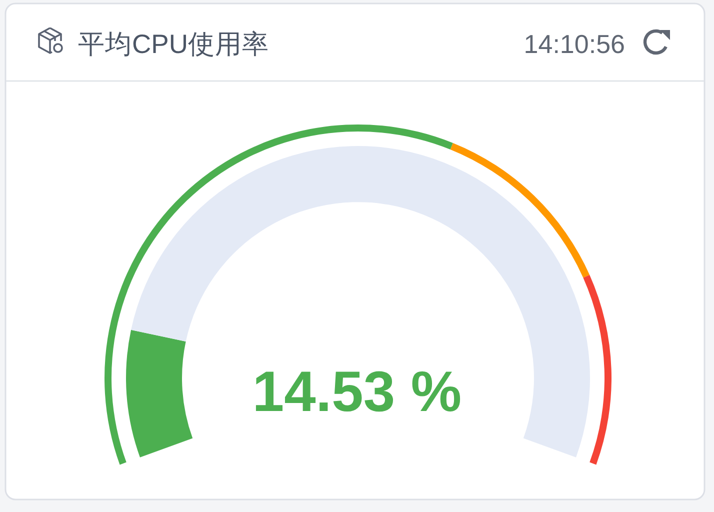 This screenshot has width=714, height=512. Describe the element at coordinates (173, 44) in the screenshot. I see `title: 平均CPU使用率` at that location.